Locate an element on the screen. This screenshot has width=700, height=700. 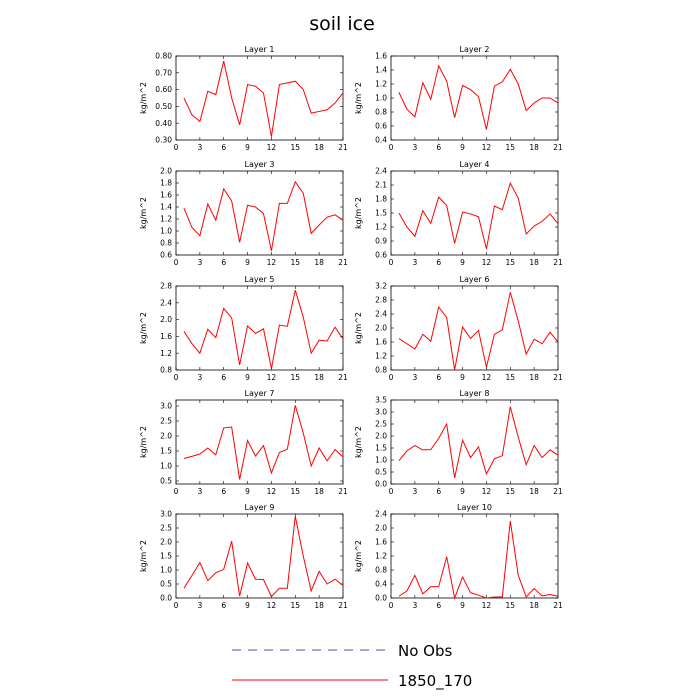
y-tick-label: 0.70 is located at coordinates (163, 72).